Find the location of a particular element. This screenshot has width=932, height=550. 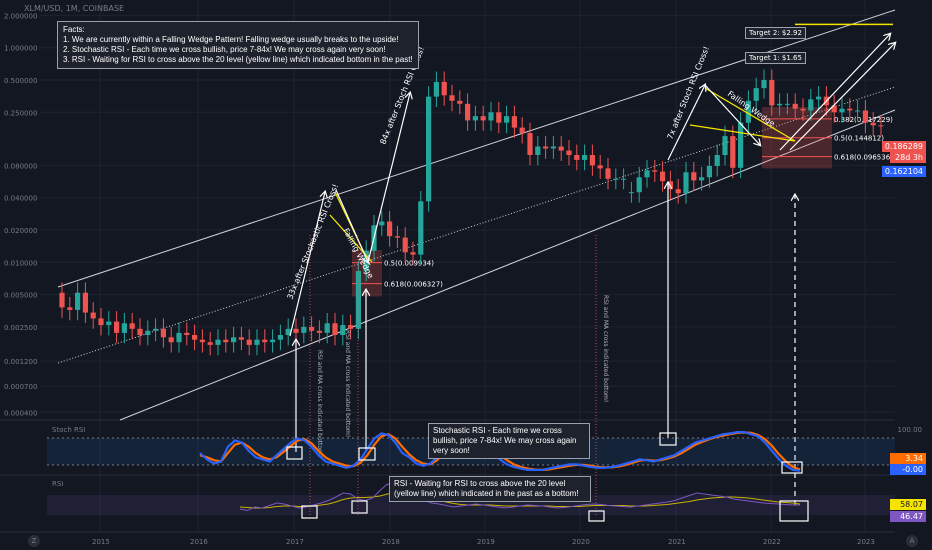

y-tick-label: 0.250000 is located at coordinates (20, 113).